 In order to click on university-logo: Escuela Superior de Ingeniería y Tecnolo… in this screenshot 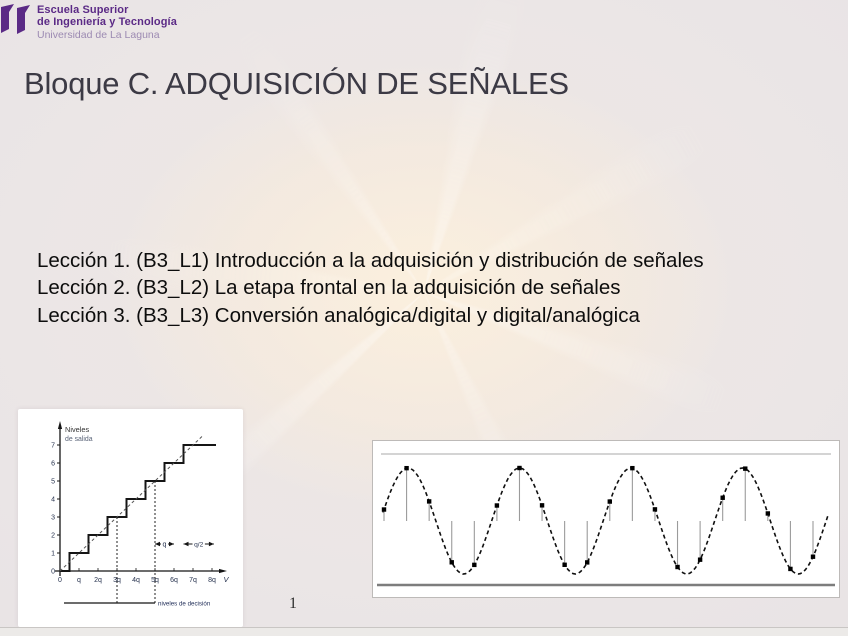, I will do `click(88, 21)`.